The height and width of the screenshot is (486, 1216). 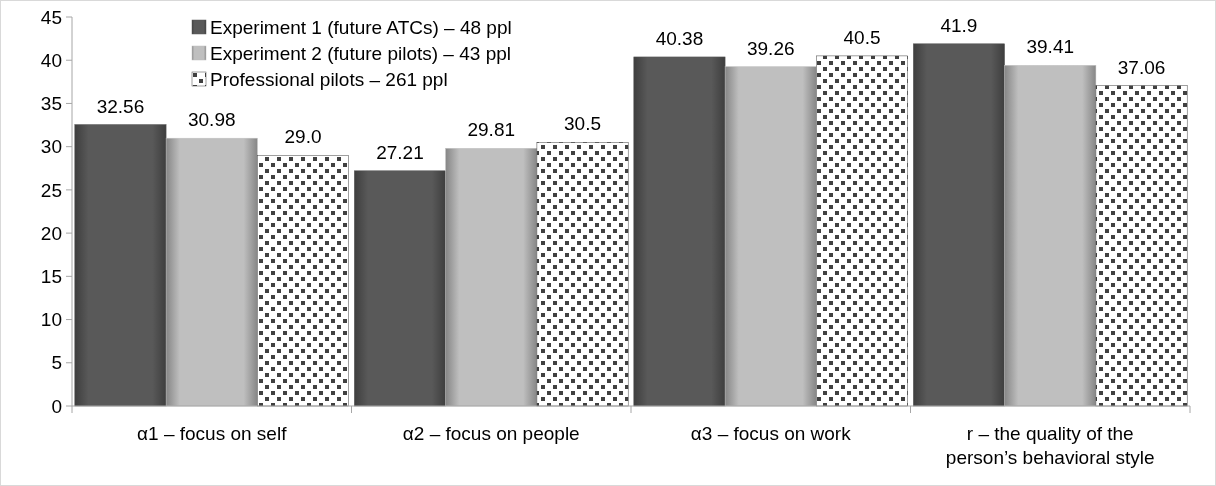 I want to click on legend-label: Professional pilots – 261 ppl, so click(x=329, y=79).